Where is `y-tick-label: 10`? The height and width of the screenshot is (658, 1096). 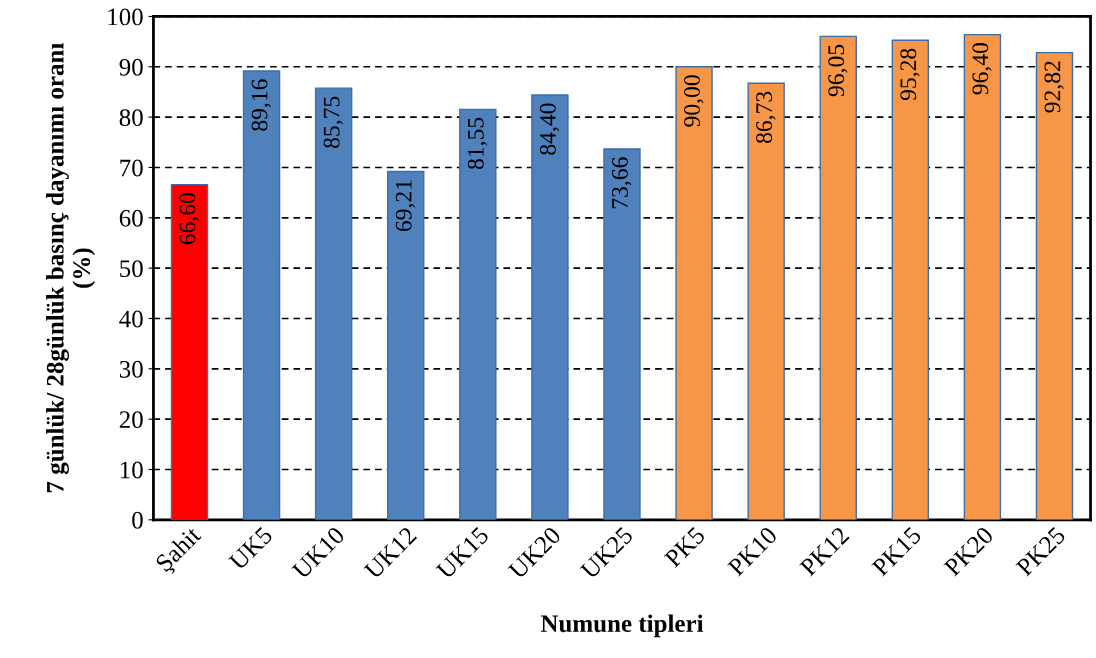
y-tick-label: 10 is located at coordinates (131, 470).